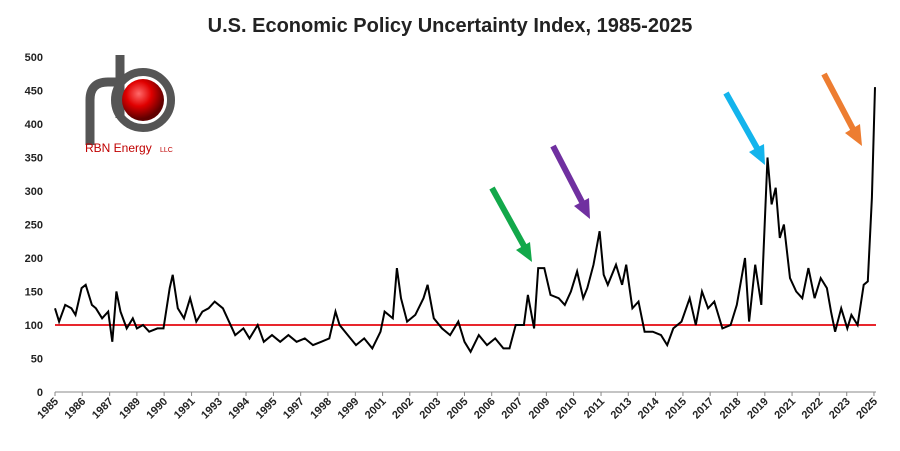 The image size is (900, 451). Describe the element at coordinates (512, 409) in the screenshot. I see `x-tick-label: 2007` at that location.